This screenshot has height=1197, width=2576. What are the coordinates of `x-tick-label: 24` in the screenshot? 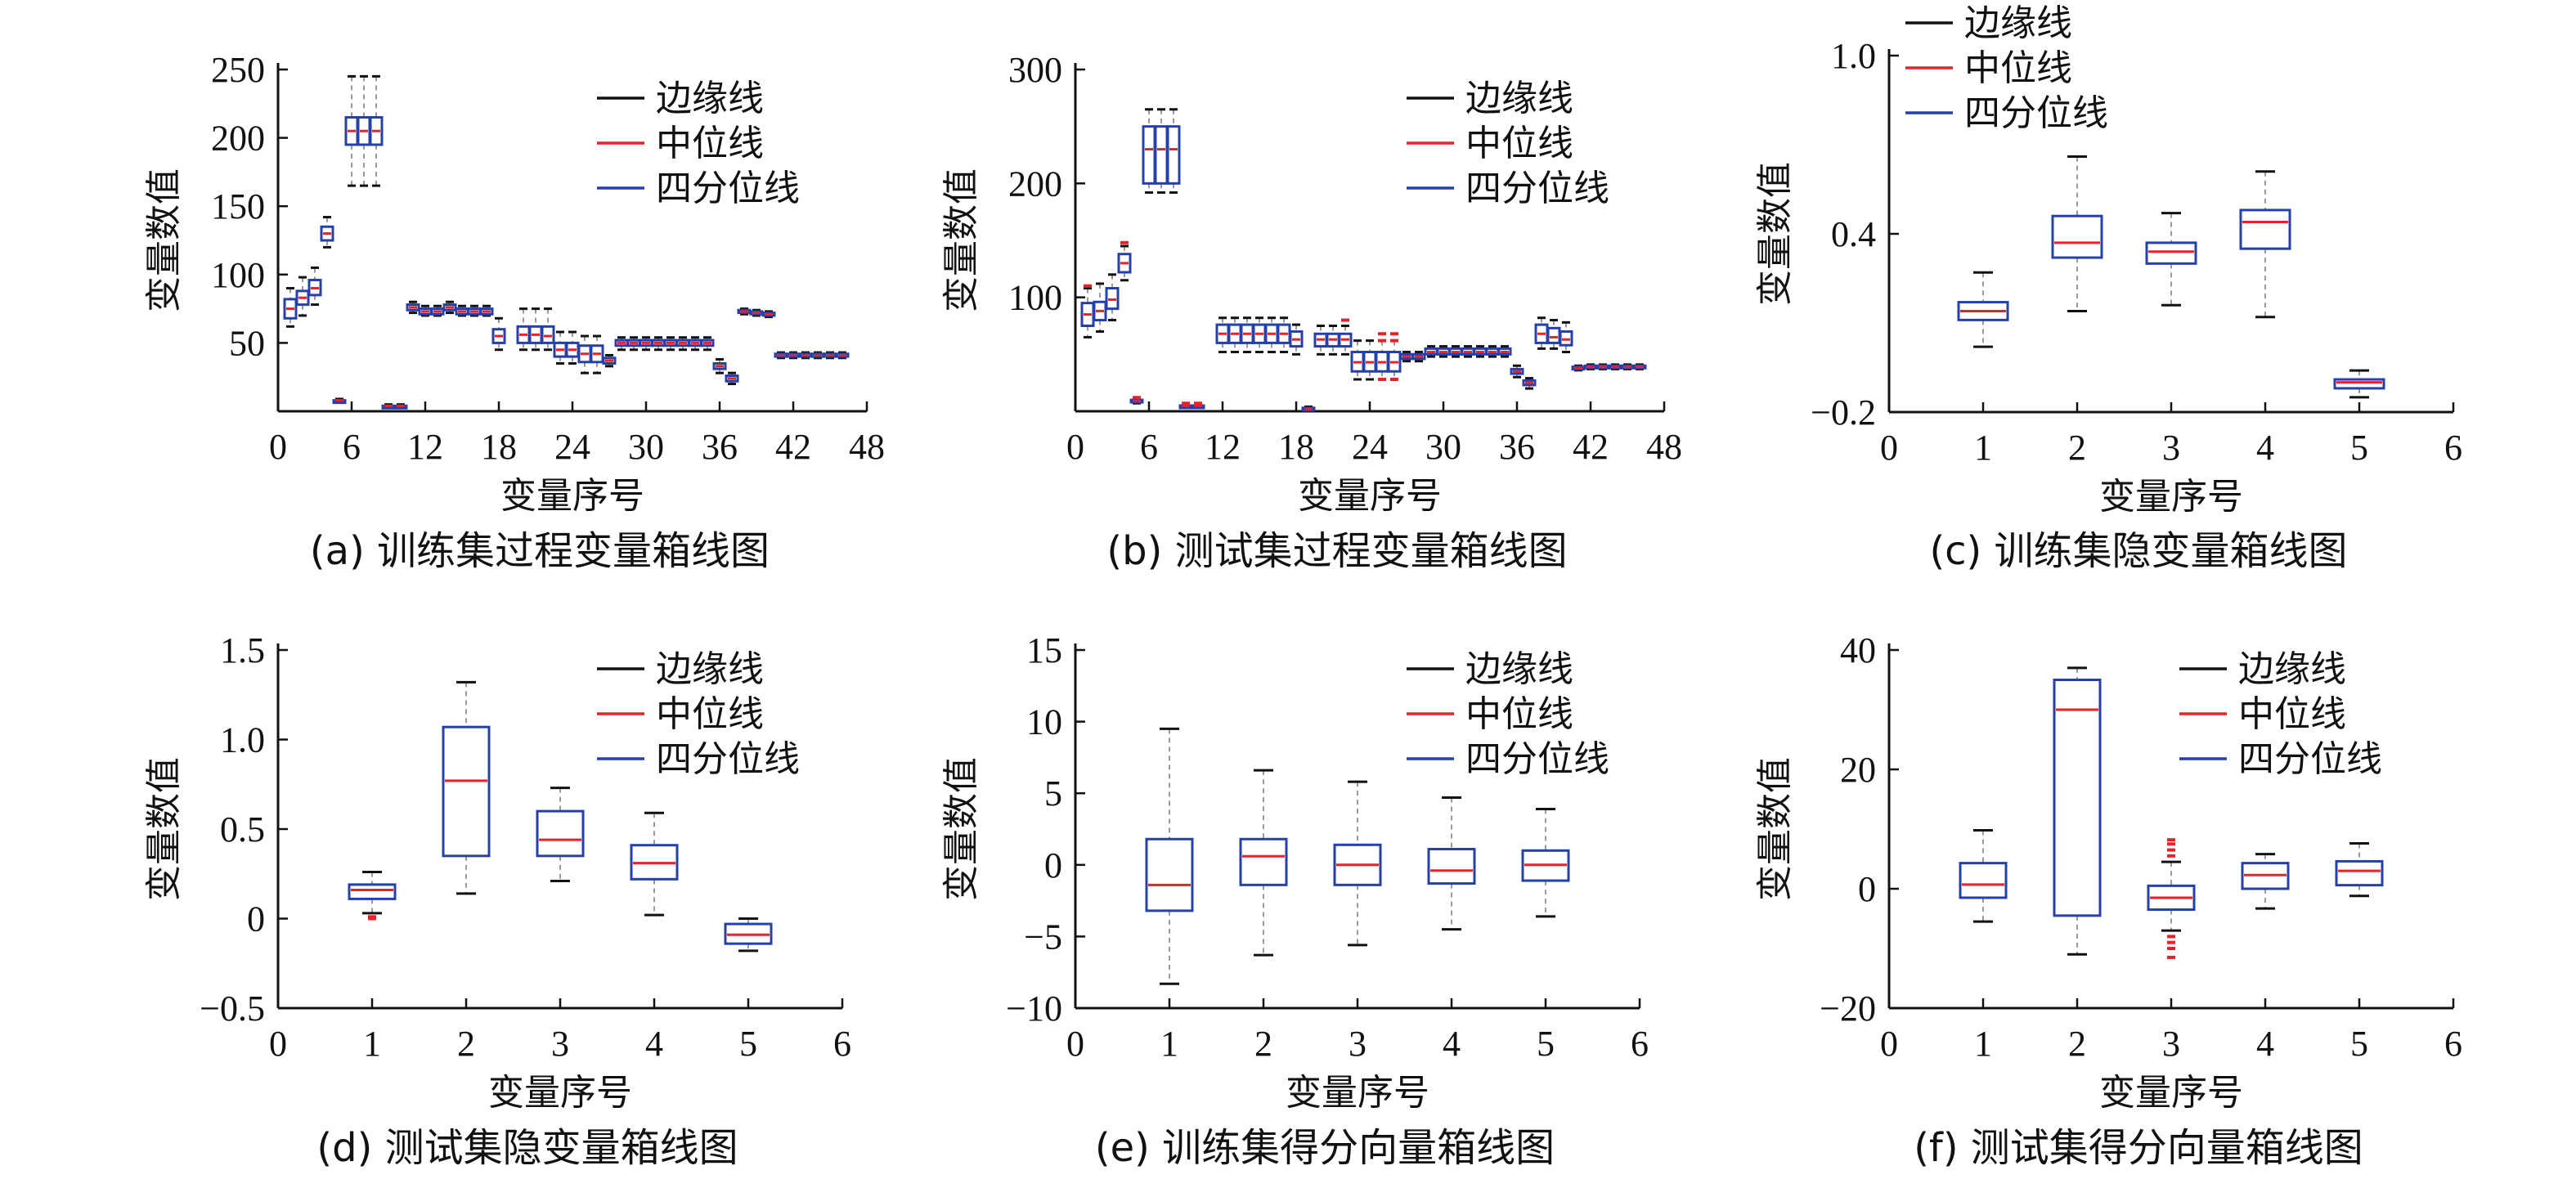 It's located at (1370, 447).